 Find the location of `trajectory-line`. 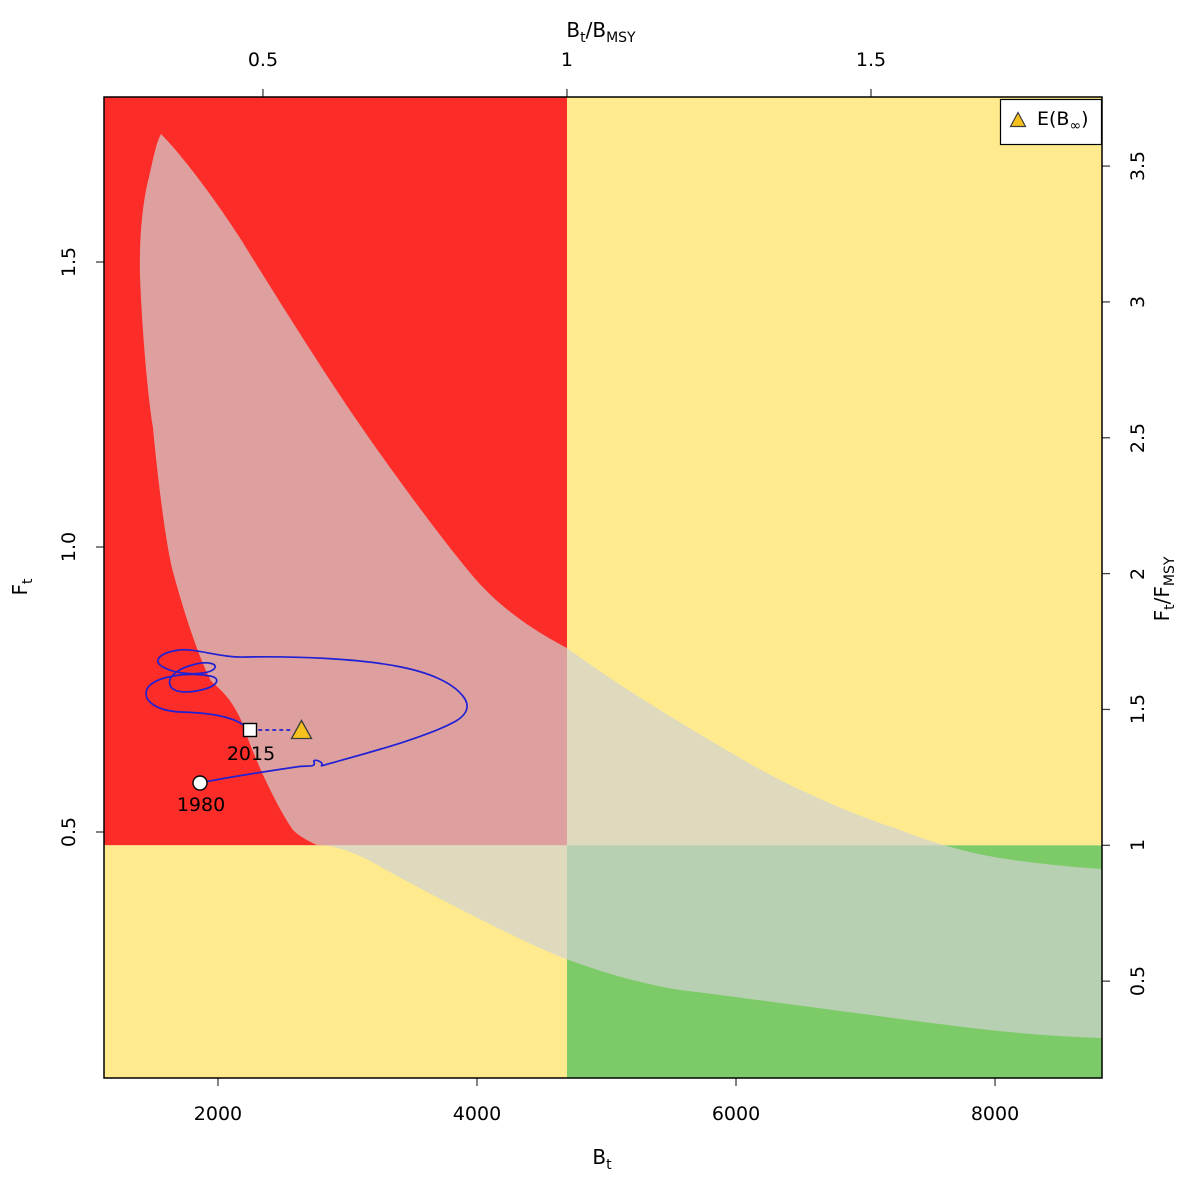

trajectory-line is located at coordinates (306, 716).